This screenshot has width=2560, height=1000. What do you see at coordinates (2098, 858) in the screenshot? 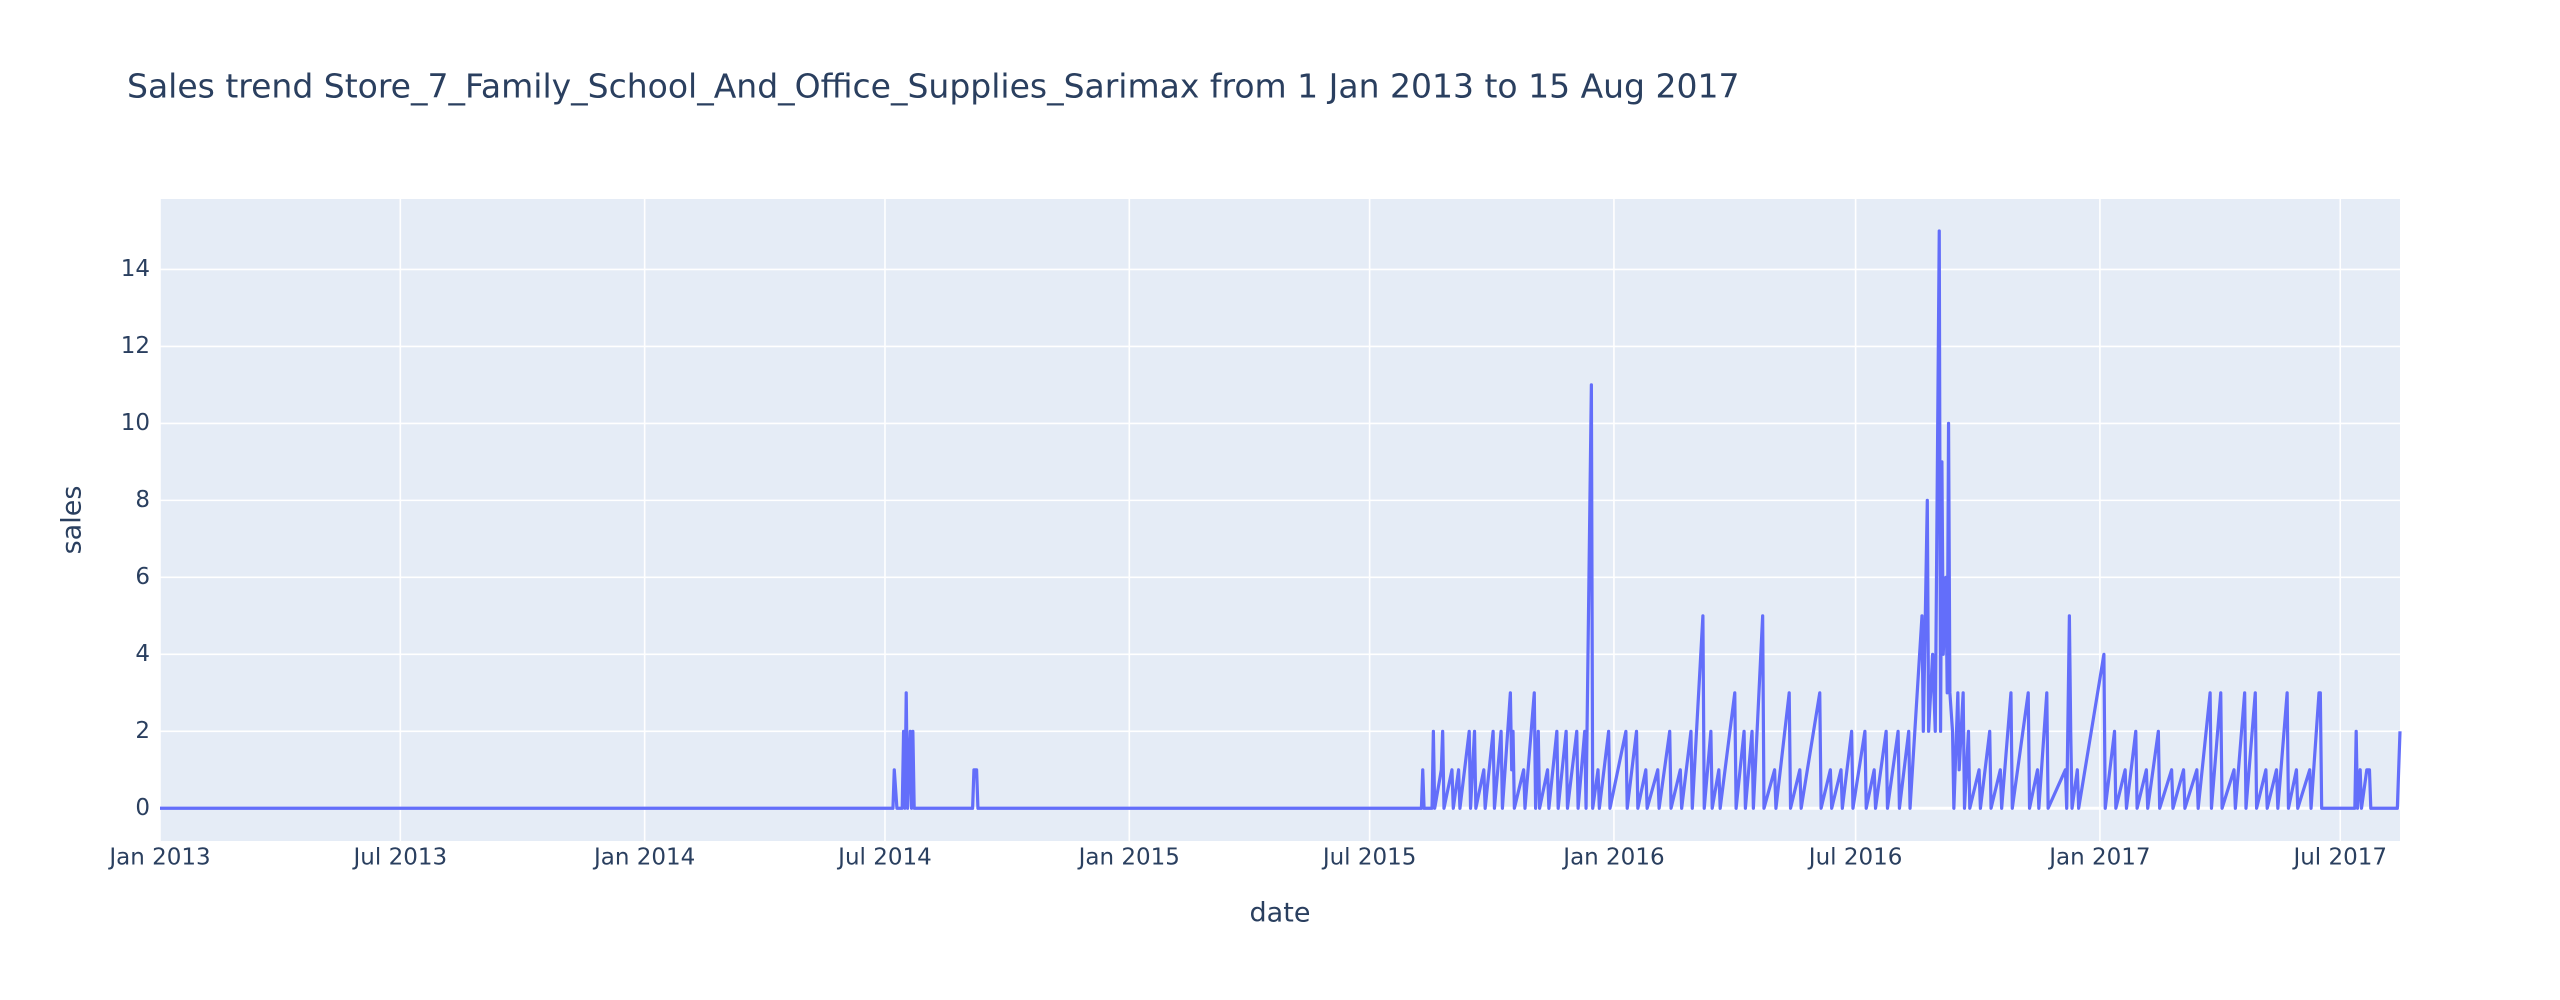
I see `x-tick-label: Jan 2017` at bounding box center [2098, 858].